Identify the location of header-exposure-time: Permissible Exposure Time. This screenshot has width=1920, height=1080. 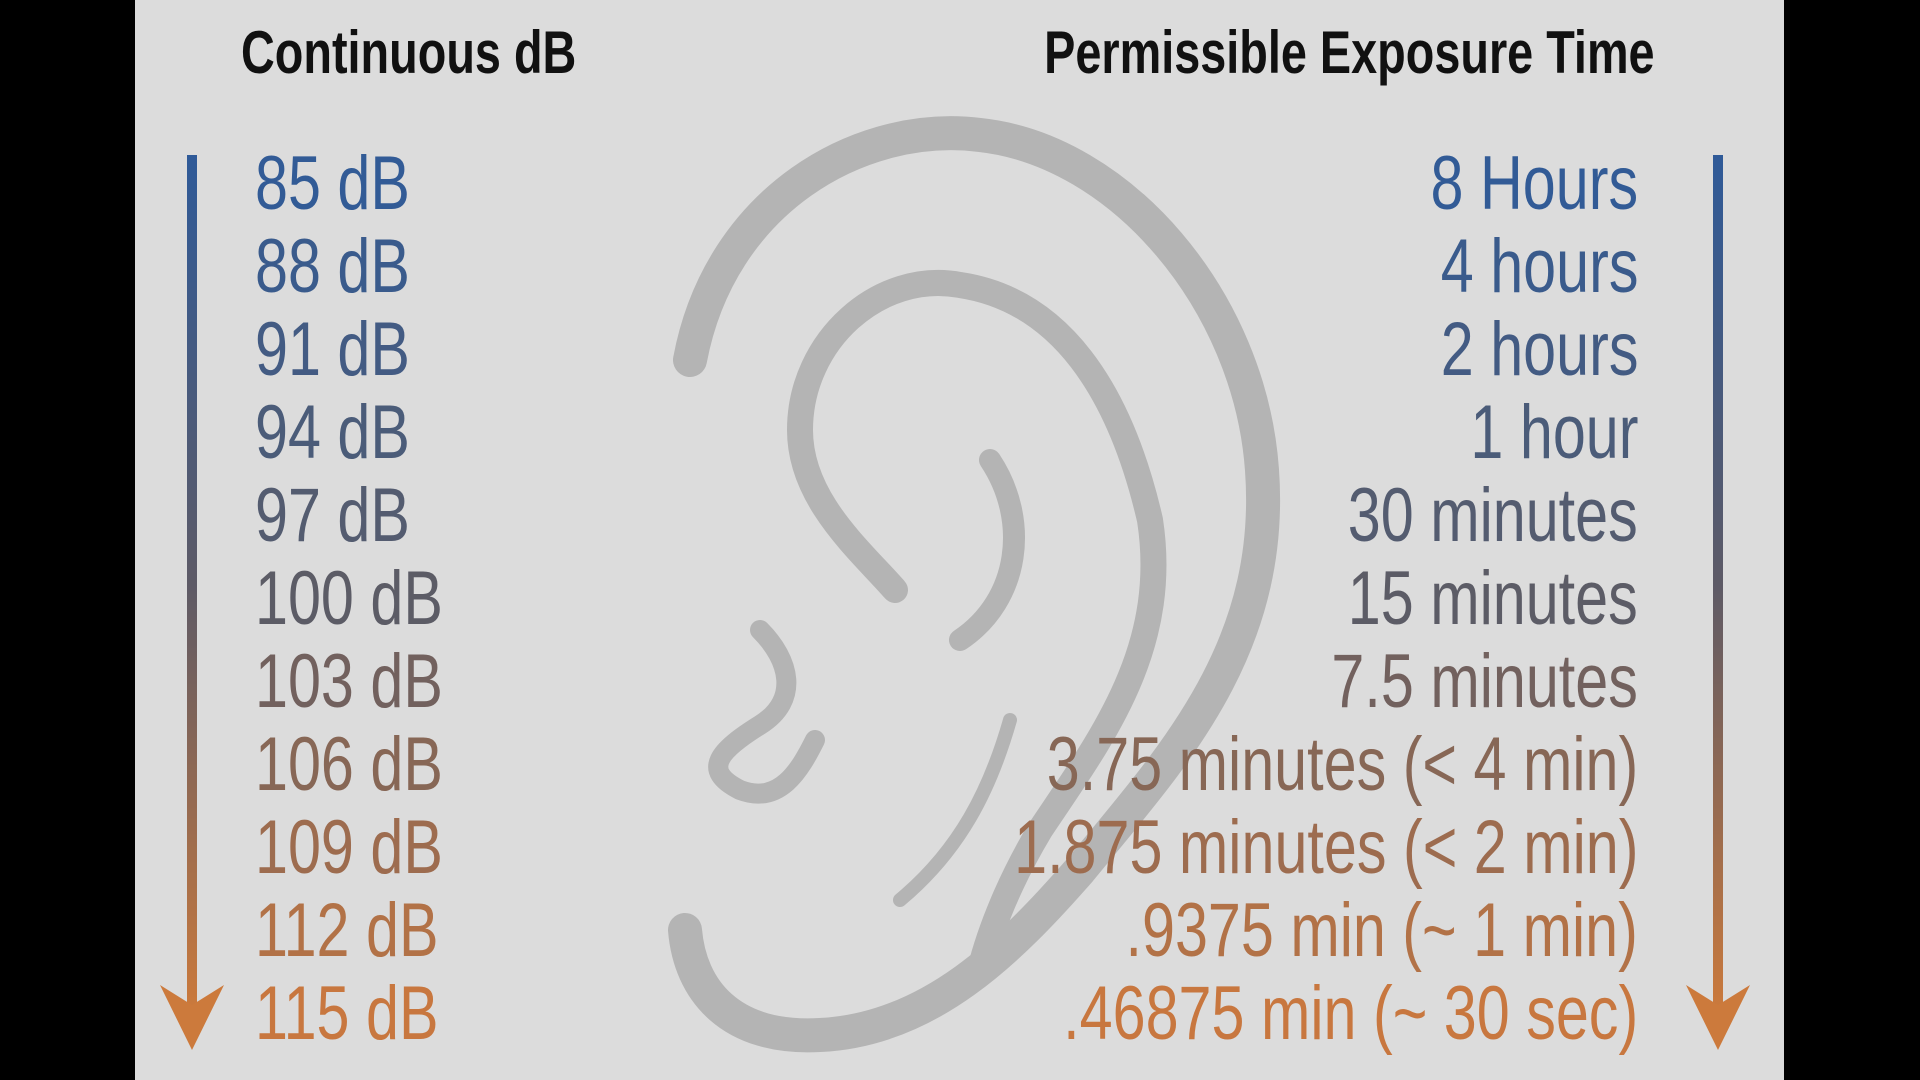
(1349, 52).